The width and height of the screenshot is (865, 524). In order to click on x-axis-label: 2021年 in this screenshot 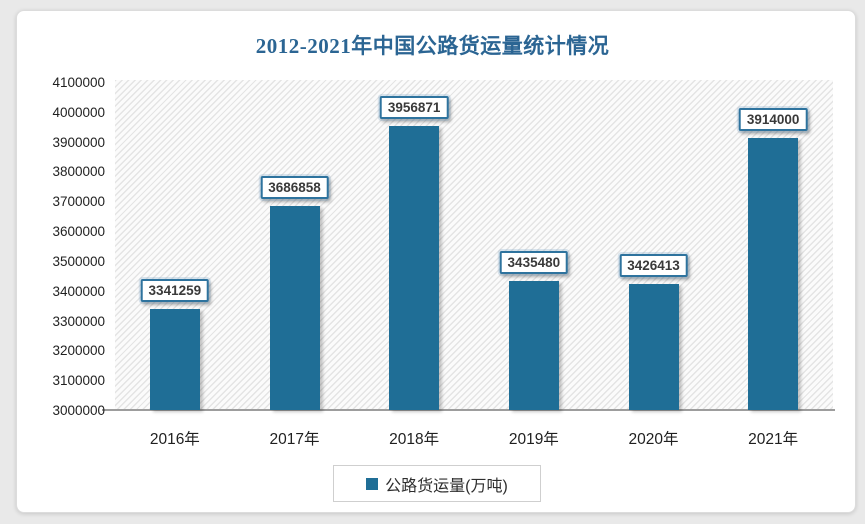, I will do `click(773, 439)`.